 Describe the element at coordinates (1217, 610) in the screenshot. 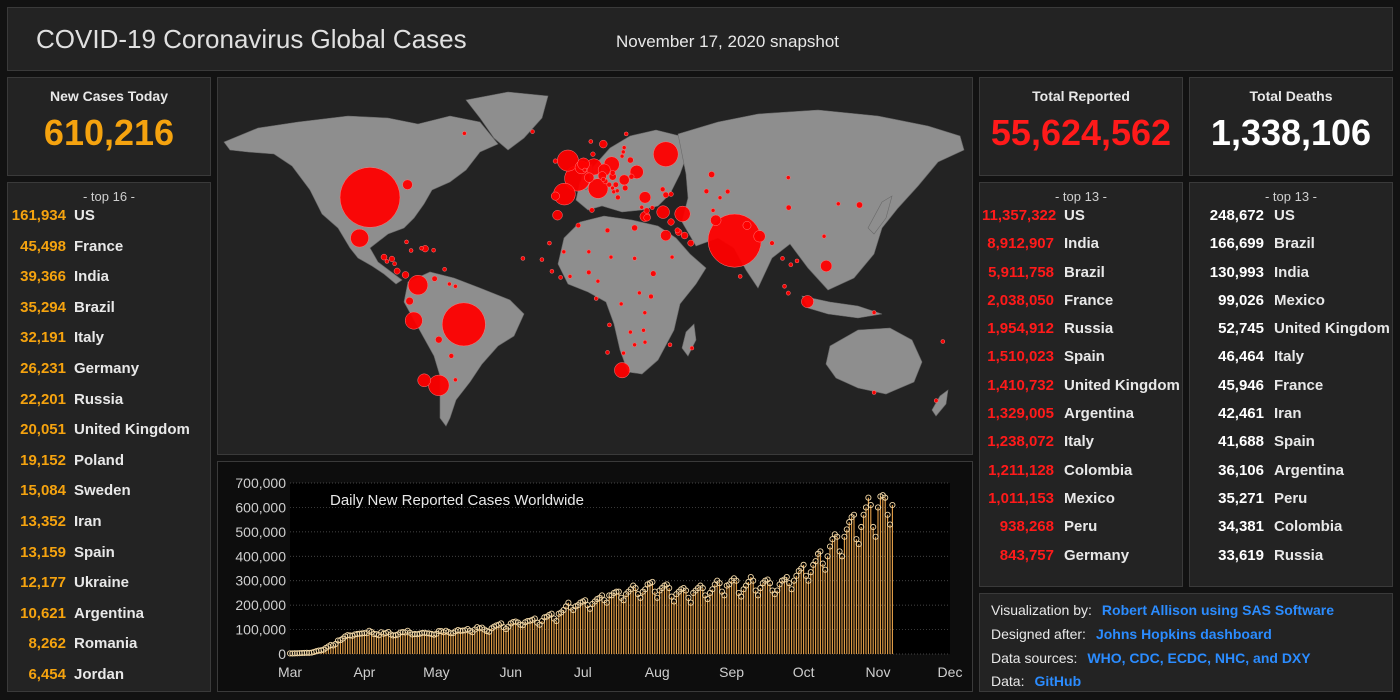

I see `author-link: Robert Allison using SAS Software` at that location.